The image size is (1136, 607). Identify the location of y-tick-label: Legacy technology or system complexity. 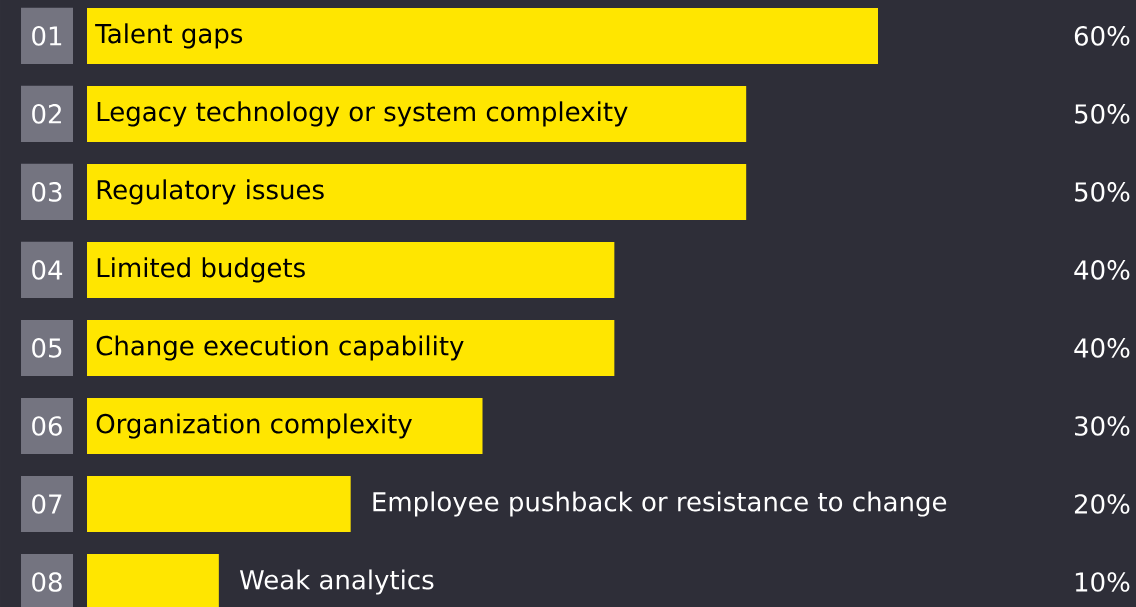
(362, 114).